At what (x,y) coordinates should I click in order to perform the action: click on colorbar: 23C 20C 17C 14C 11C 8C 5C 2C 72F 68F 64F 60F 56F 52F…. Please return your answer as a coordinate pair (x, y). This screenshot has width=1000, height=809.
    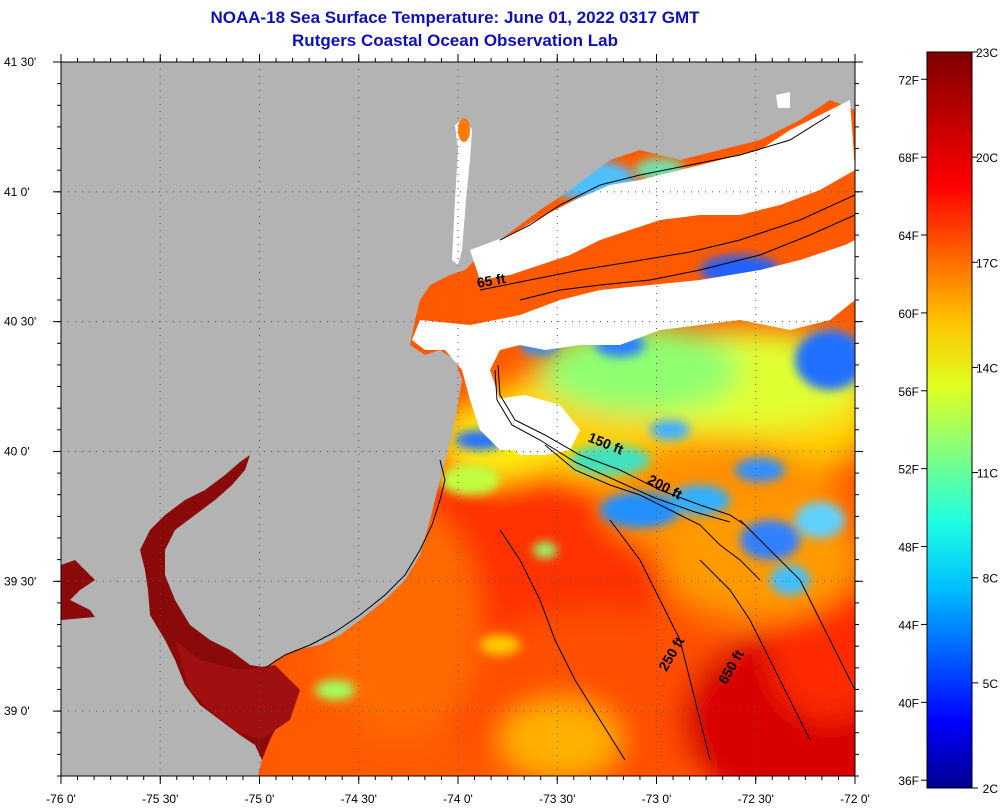
    Looking at the image, I should click on (948, 421).